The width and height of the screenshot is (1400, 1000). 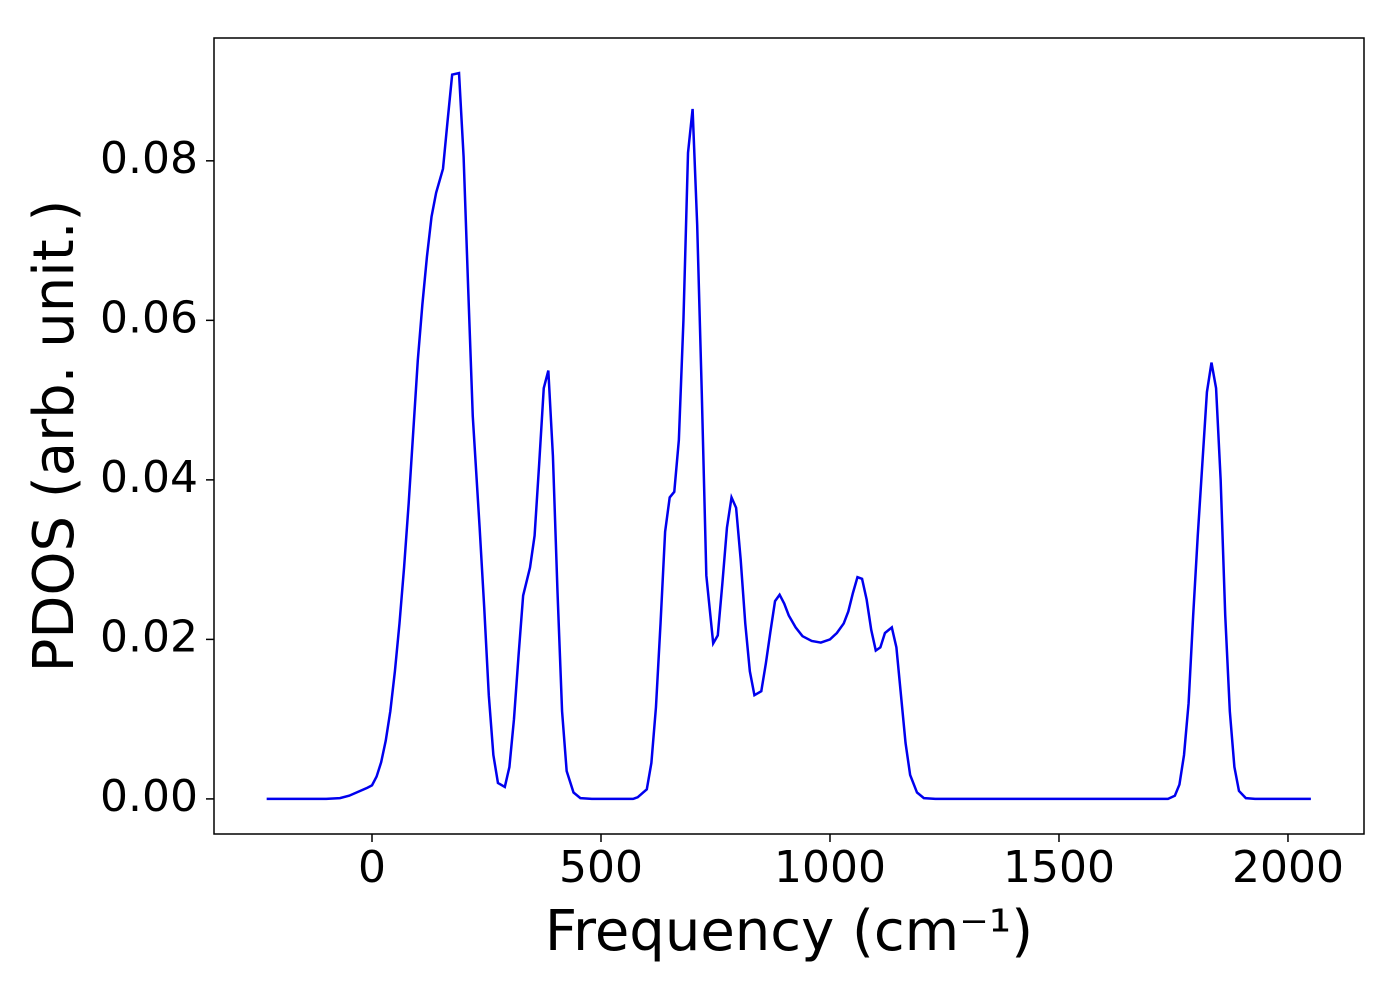 I want to click on y-tick-label: 0.02, so click(x=149, y=636).